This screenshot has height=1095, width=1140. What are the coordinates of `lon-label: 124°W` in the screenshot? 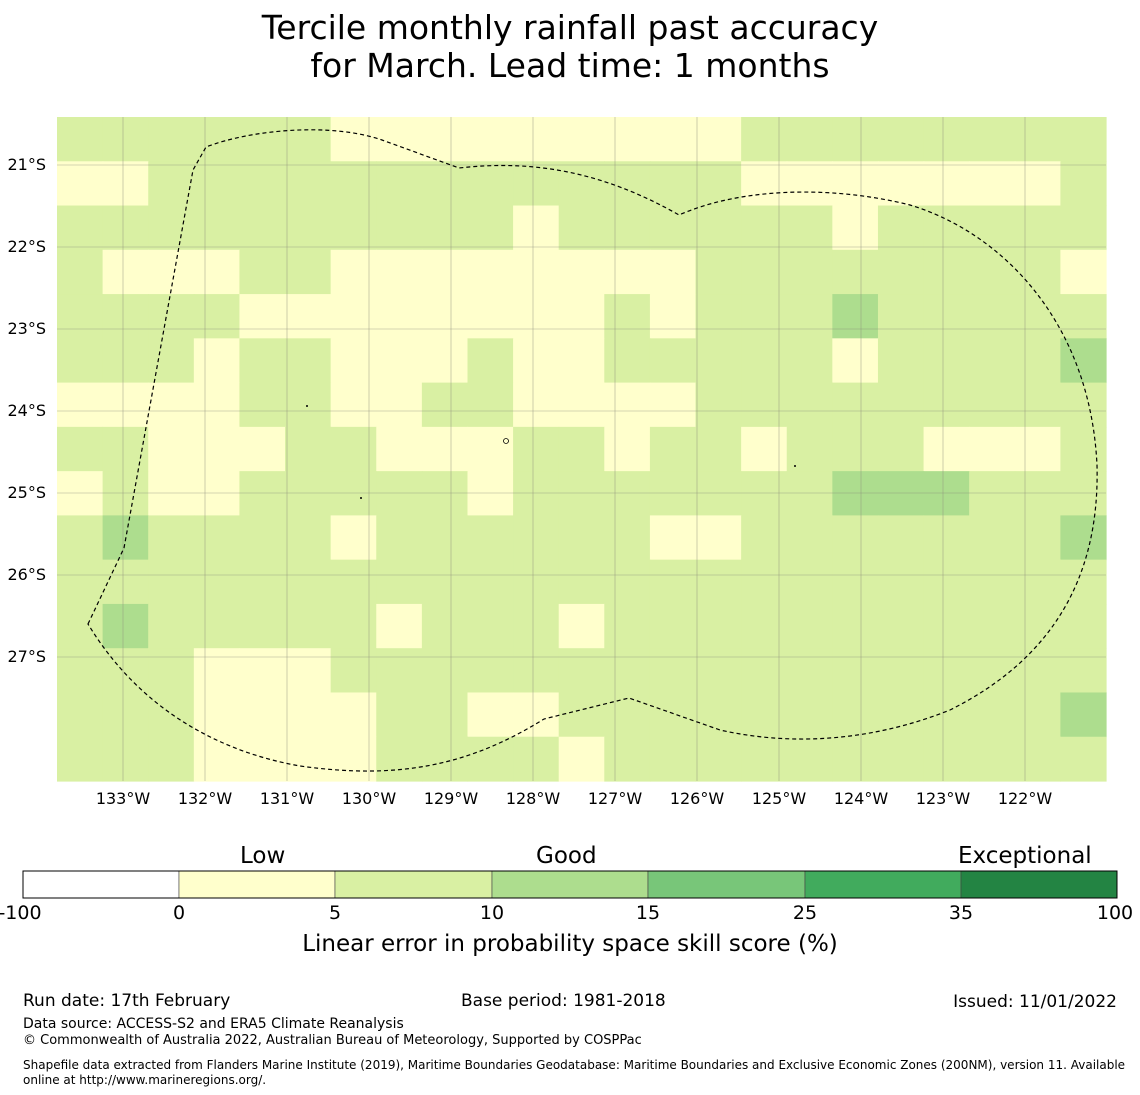 It's located at (861, 798).